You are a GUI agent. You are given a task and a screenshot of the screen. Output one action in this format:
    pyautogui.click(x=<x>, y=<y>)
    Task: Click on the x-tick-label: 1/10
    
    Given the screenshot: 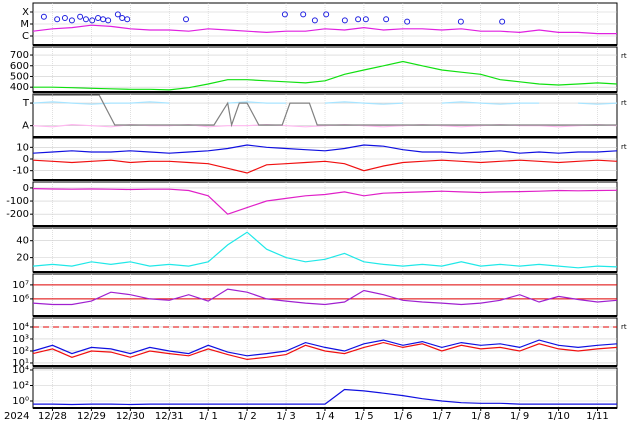 What is the action you would take?
    pyautogui.click(x=558, y=416)
    